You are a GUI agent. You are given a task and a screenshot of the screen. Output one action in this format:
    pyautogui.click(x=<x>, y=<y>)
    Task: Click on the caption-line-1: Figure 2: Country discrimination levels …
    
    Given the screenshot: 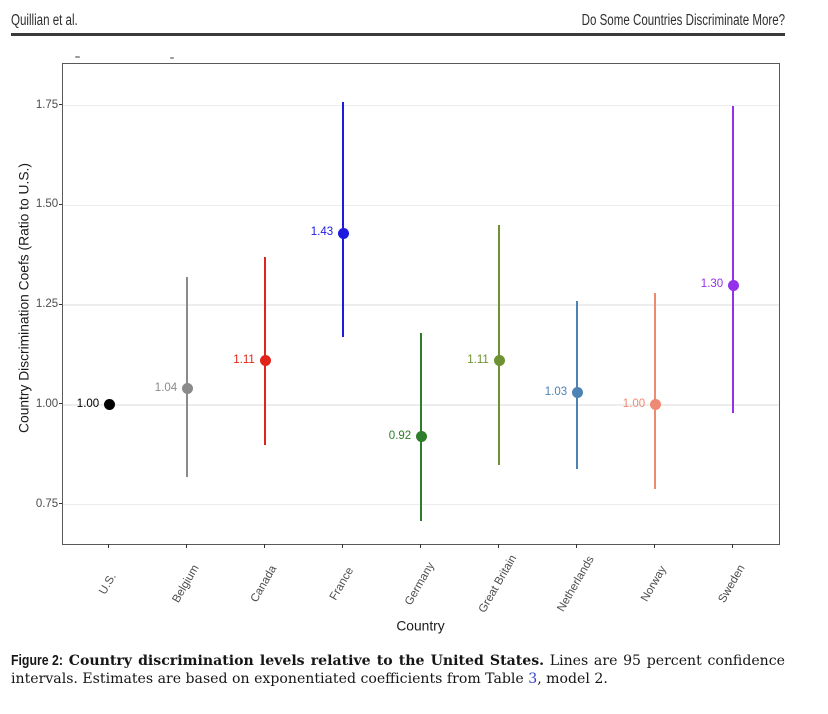 What is the action you would take?
    pyautogui.click(x=398, y=661)
    